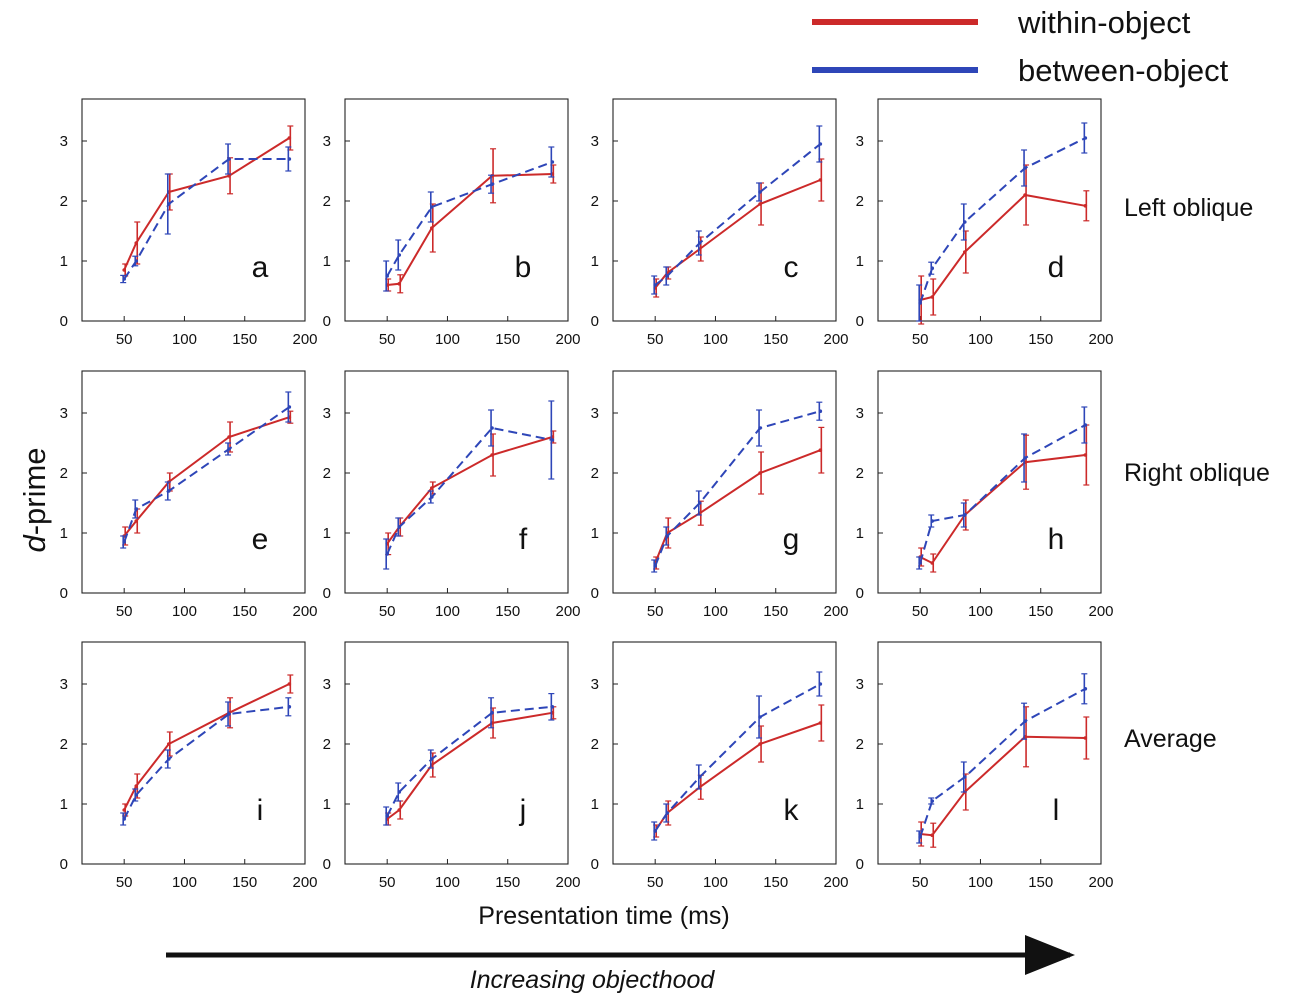  I want to click on panel-f: 50 100 150 200 0 1 2 3 f, so click(452, 495).